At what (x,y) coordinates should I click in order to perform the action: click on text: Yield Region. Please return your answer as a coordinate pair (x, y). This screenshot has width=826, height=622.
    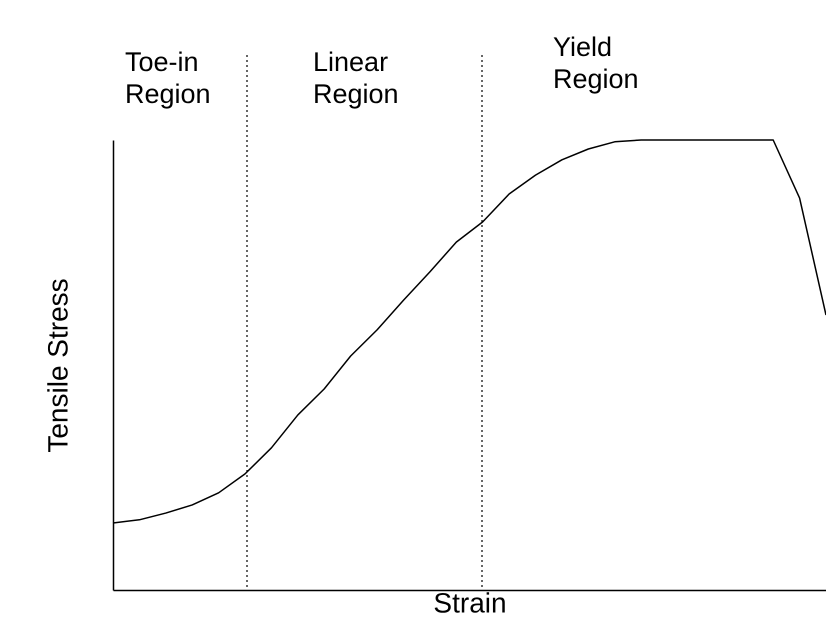
    Looking at the image, I should click on (596, 63).